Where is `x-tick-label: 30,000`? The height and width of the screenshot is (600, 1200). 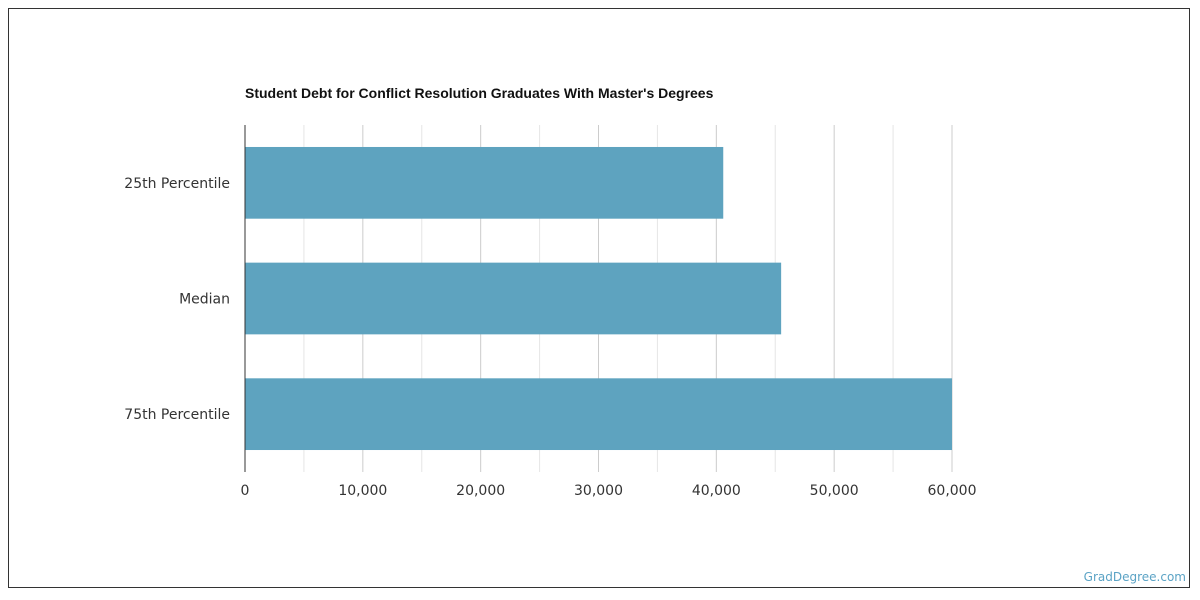 x-tick-label: 30,000 is located at coordinates (598, 491).